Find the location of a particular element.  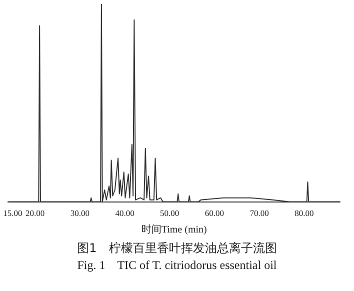

x-tick-label: 70.00 is located at coordinates (259, 213).